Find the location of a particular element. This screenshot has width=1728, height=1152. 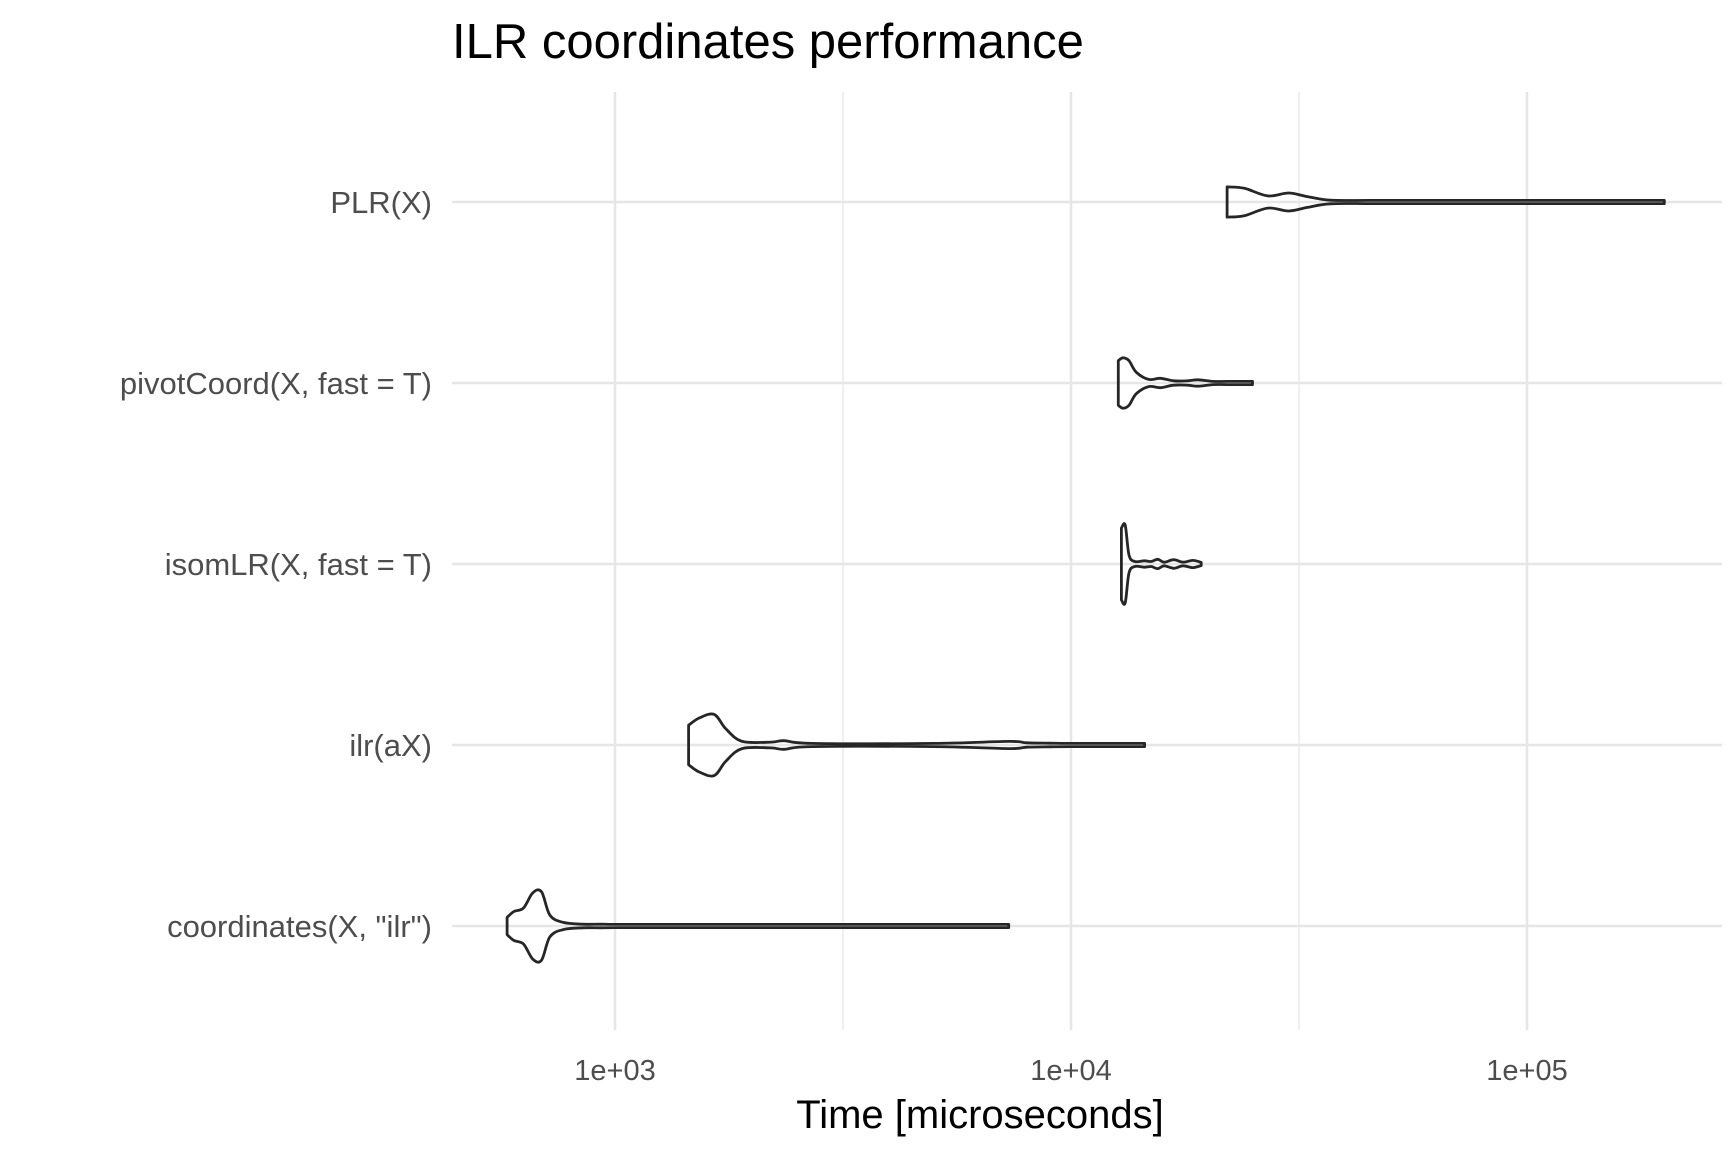

y-category-label: coordinates(X, "ilr") is located at coordinates (299, 926).